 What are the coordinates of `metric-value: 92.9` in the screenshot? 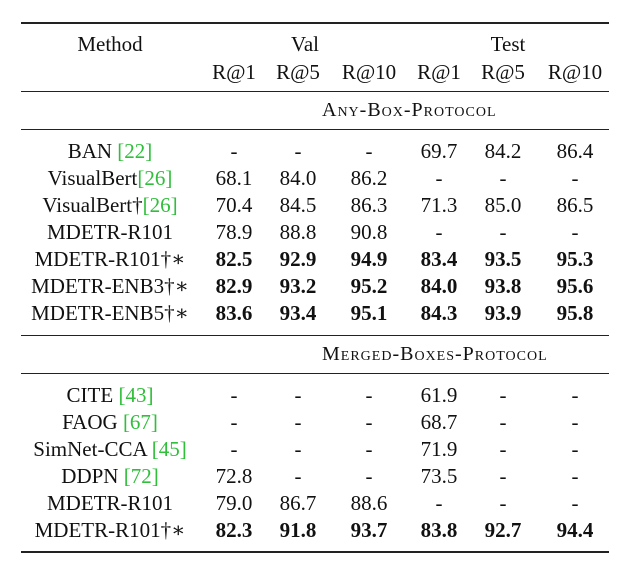 It's located at (298, 259).